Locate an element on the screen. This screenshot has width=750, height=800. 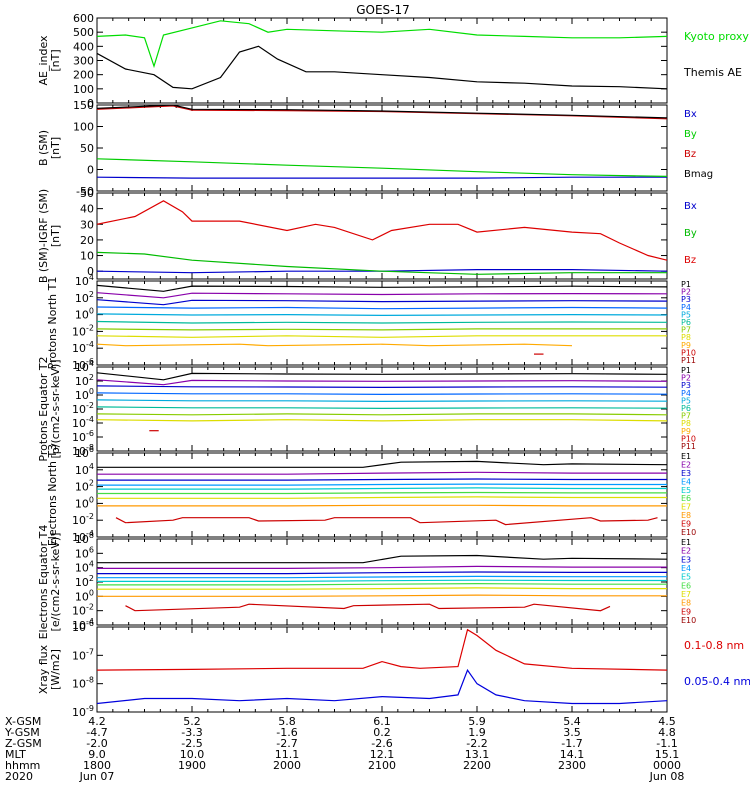
series-line-e4 is located at coordinates (382, 484).